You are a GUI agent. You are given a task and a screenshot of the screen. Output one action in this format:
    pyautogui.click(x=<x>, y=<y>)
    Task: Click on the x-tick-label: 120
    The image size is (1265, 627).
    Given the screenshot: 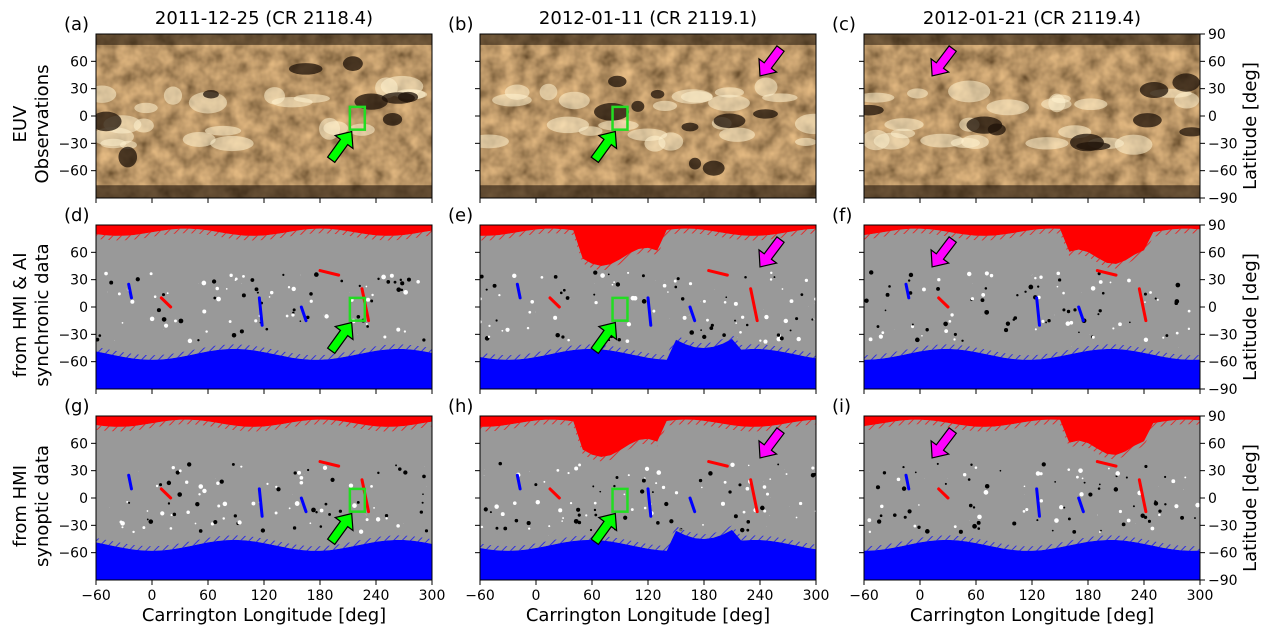 What is the action you would take?
    pyautogui.click(x=264, y=596)
    